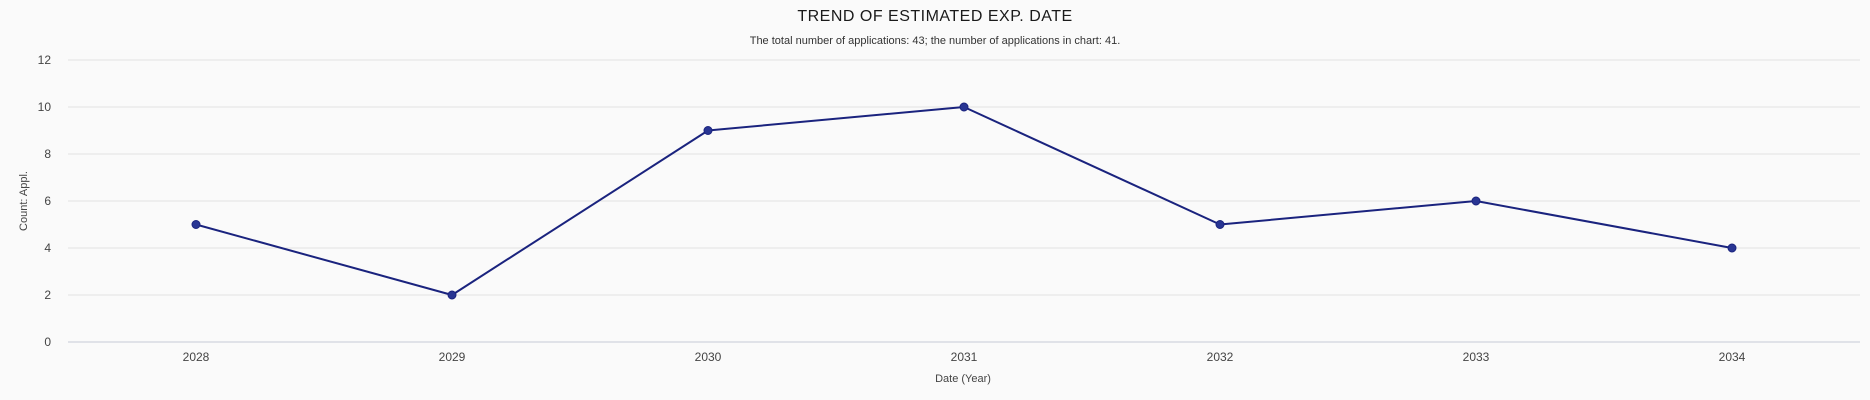  What do you see at coordinates (45, 60) in the screenshot?
I see `y-tick-label: 12` at bounding box center [45, 60].